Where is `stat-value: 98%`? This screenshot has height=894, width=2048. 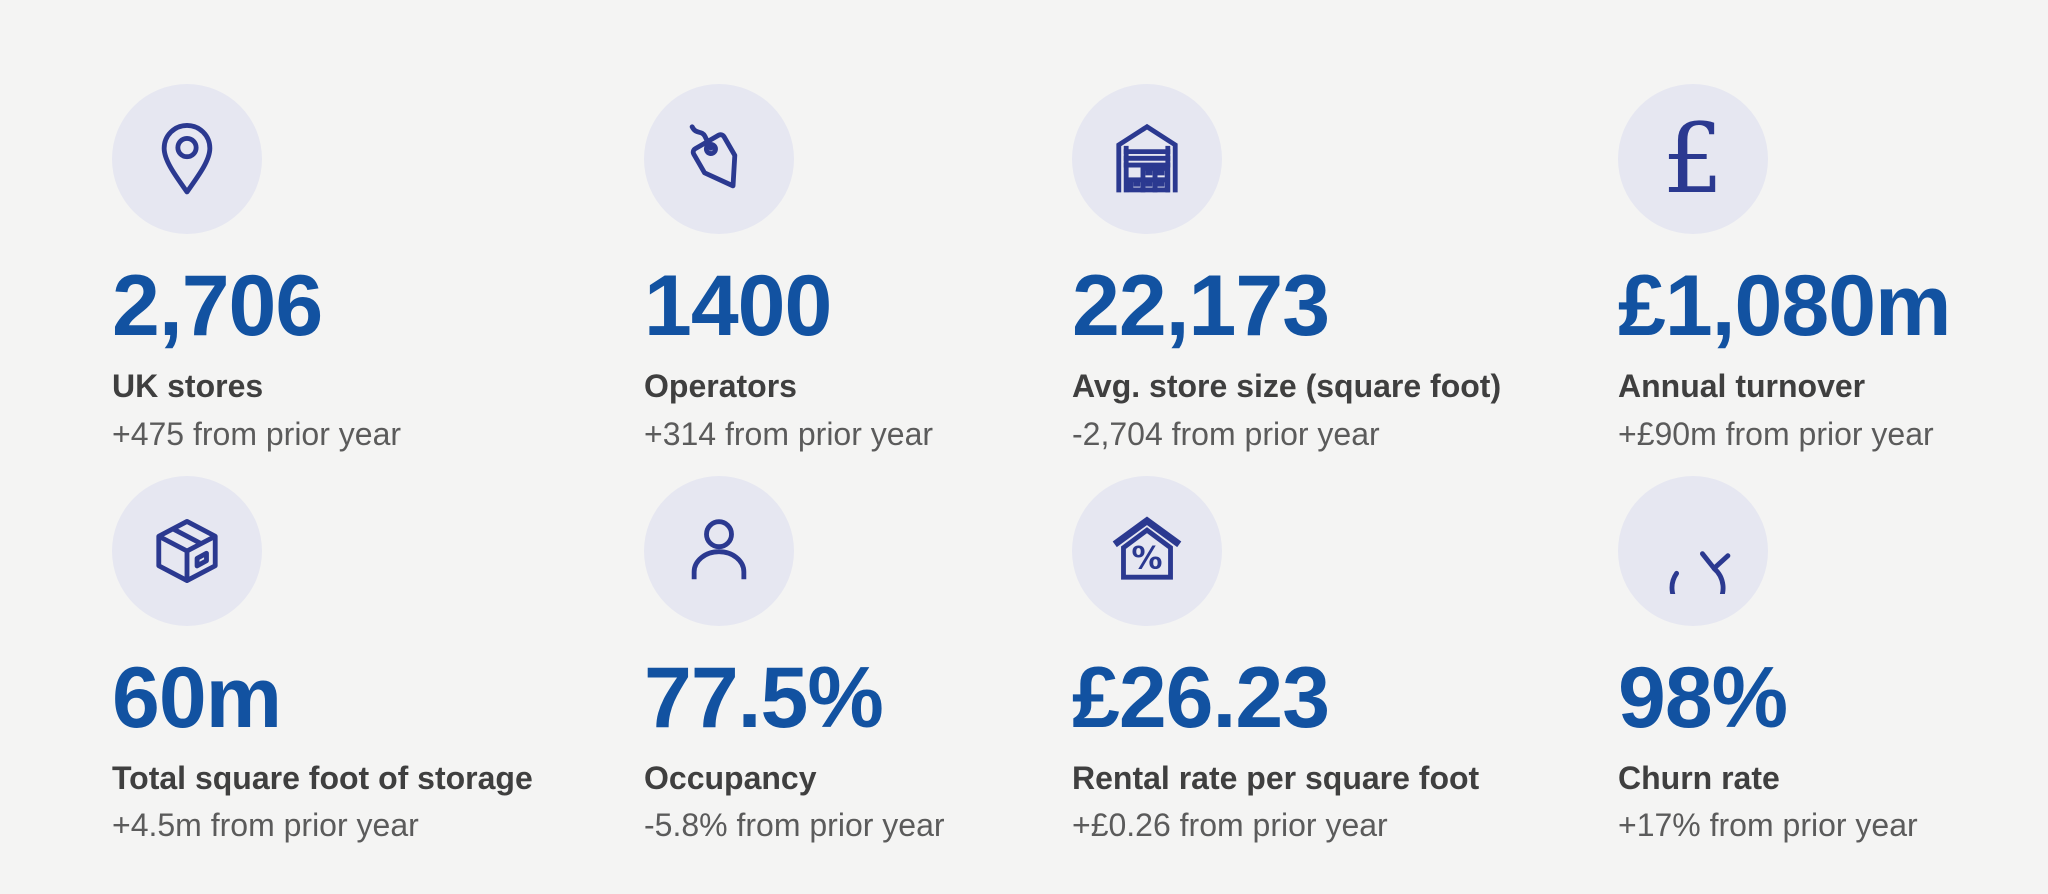
stat-value: 98% is located at coordinates (1703, 697).